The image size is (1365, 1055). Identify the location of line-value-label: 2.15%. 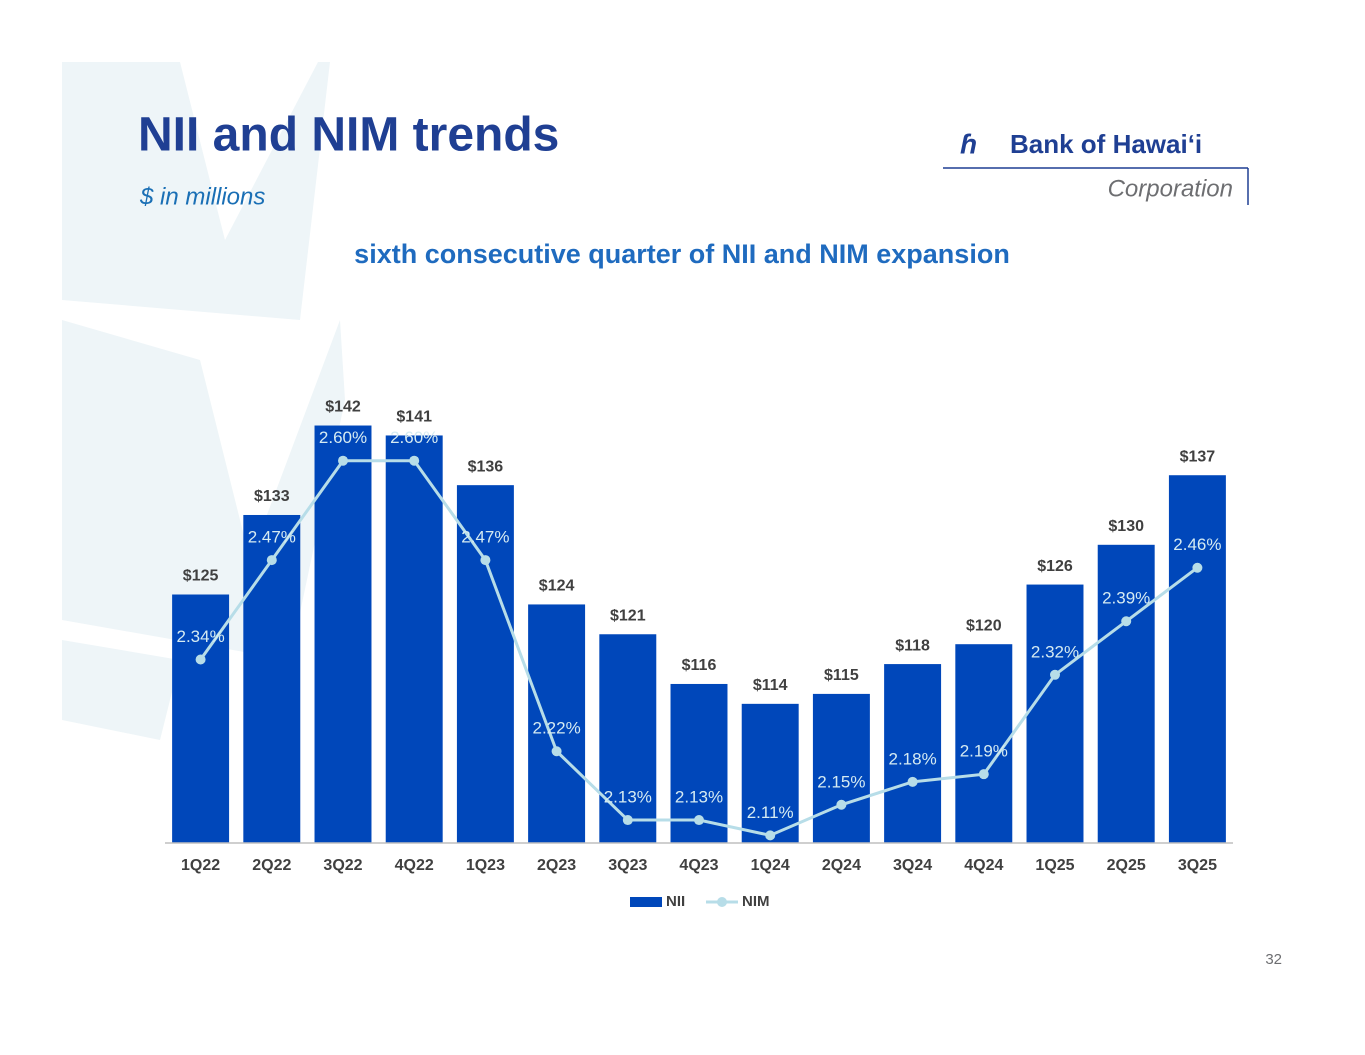
(841, 781).